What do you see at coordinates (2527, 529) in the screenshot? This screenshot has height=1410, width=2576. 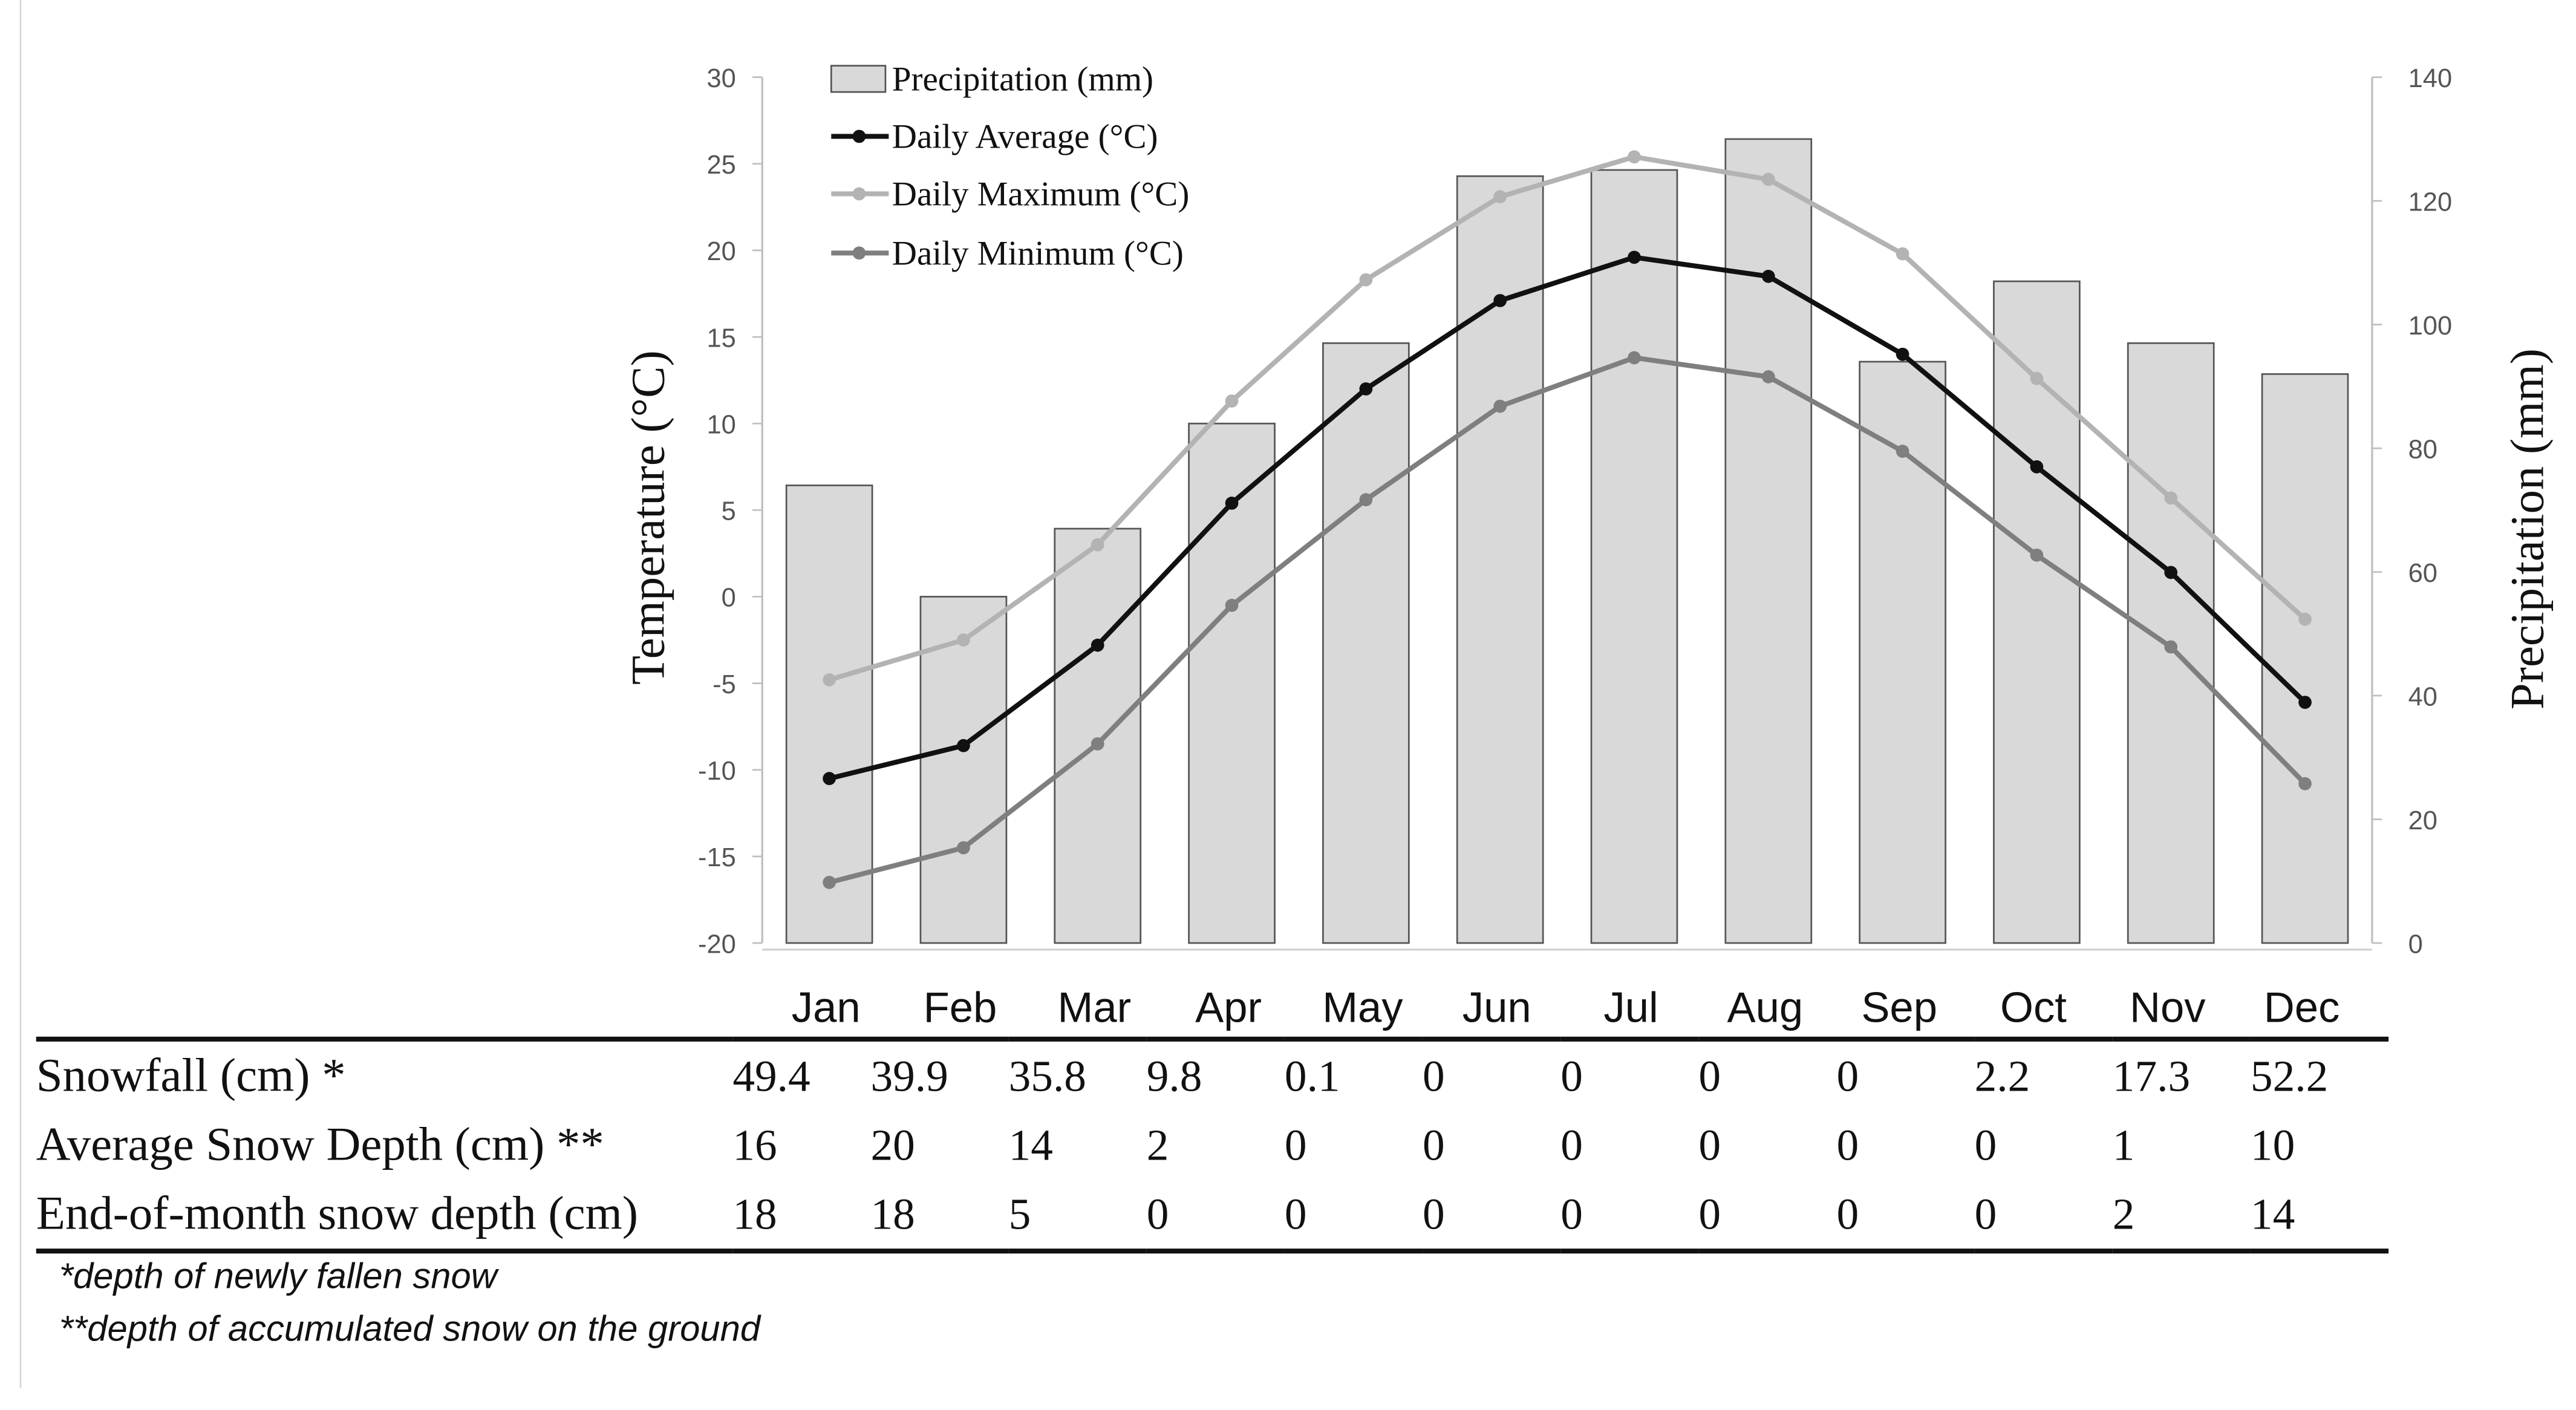 I see `right-axis-title: Precipitation (mm)` at bounding box center [2527, 529].